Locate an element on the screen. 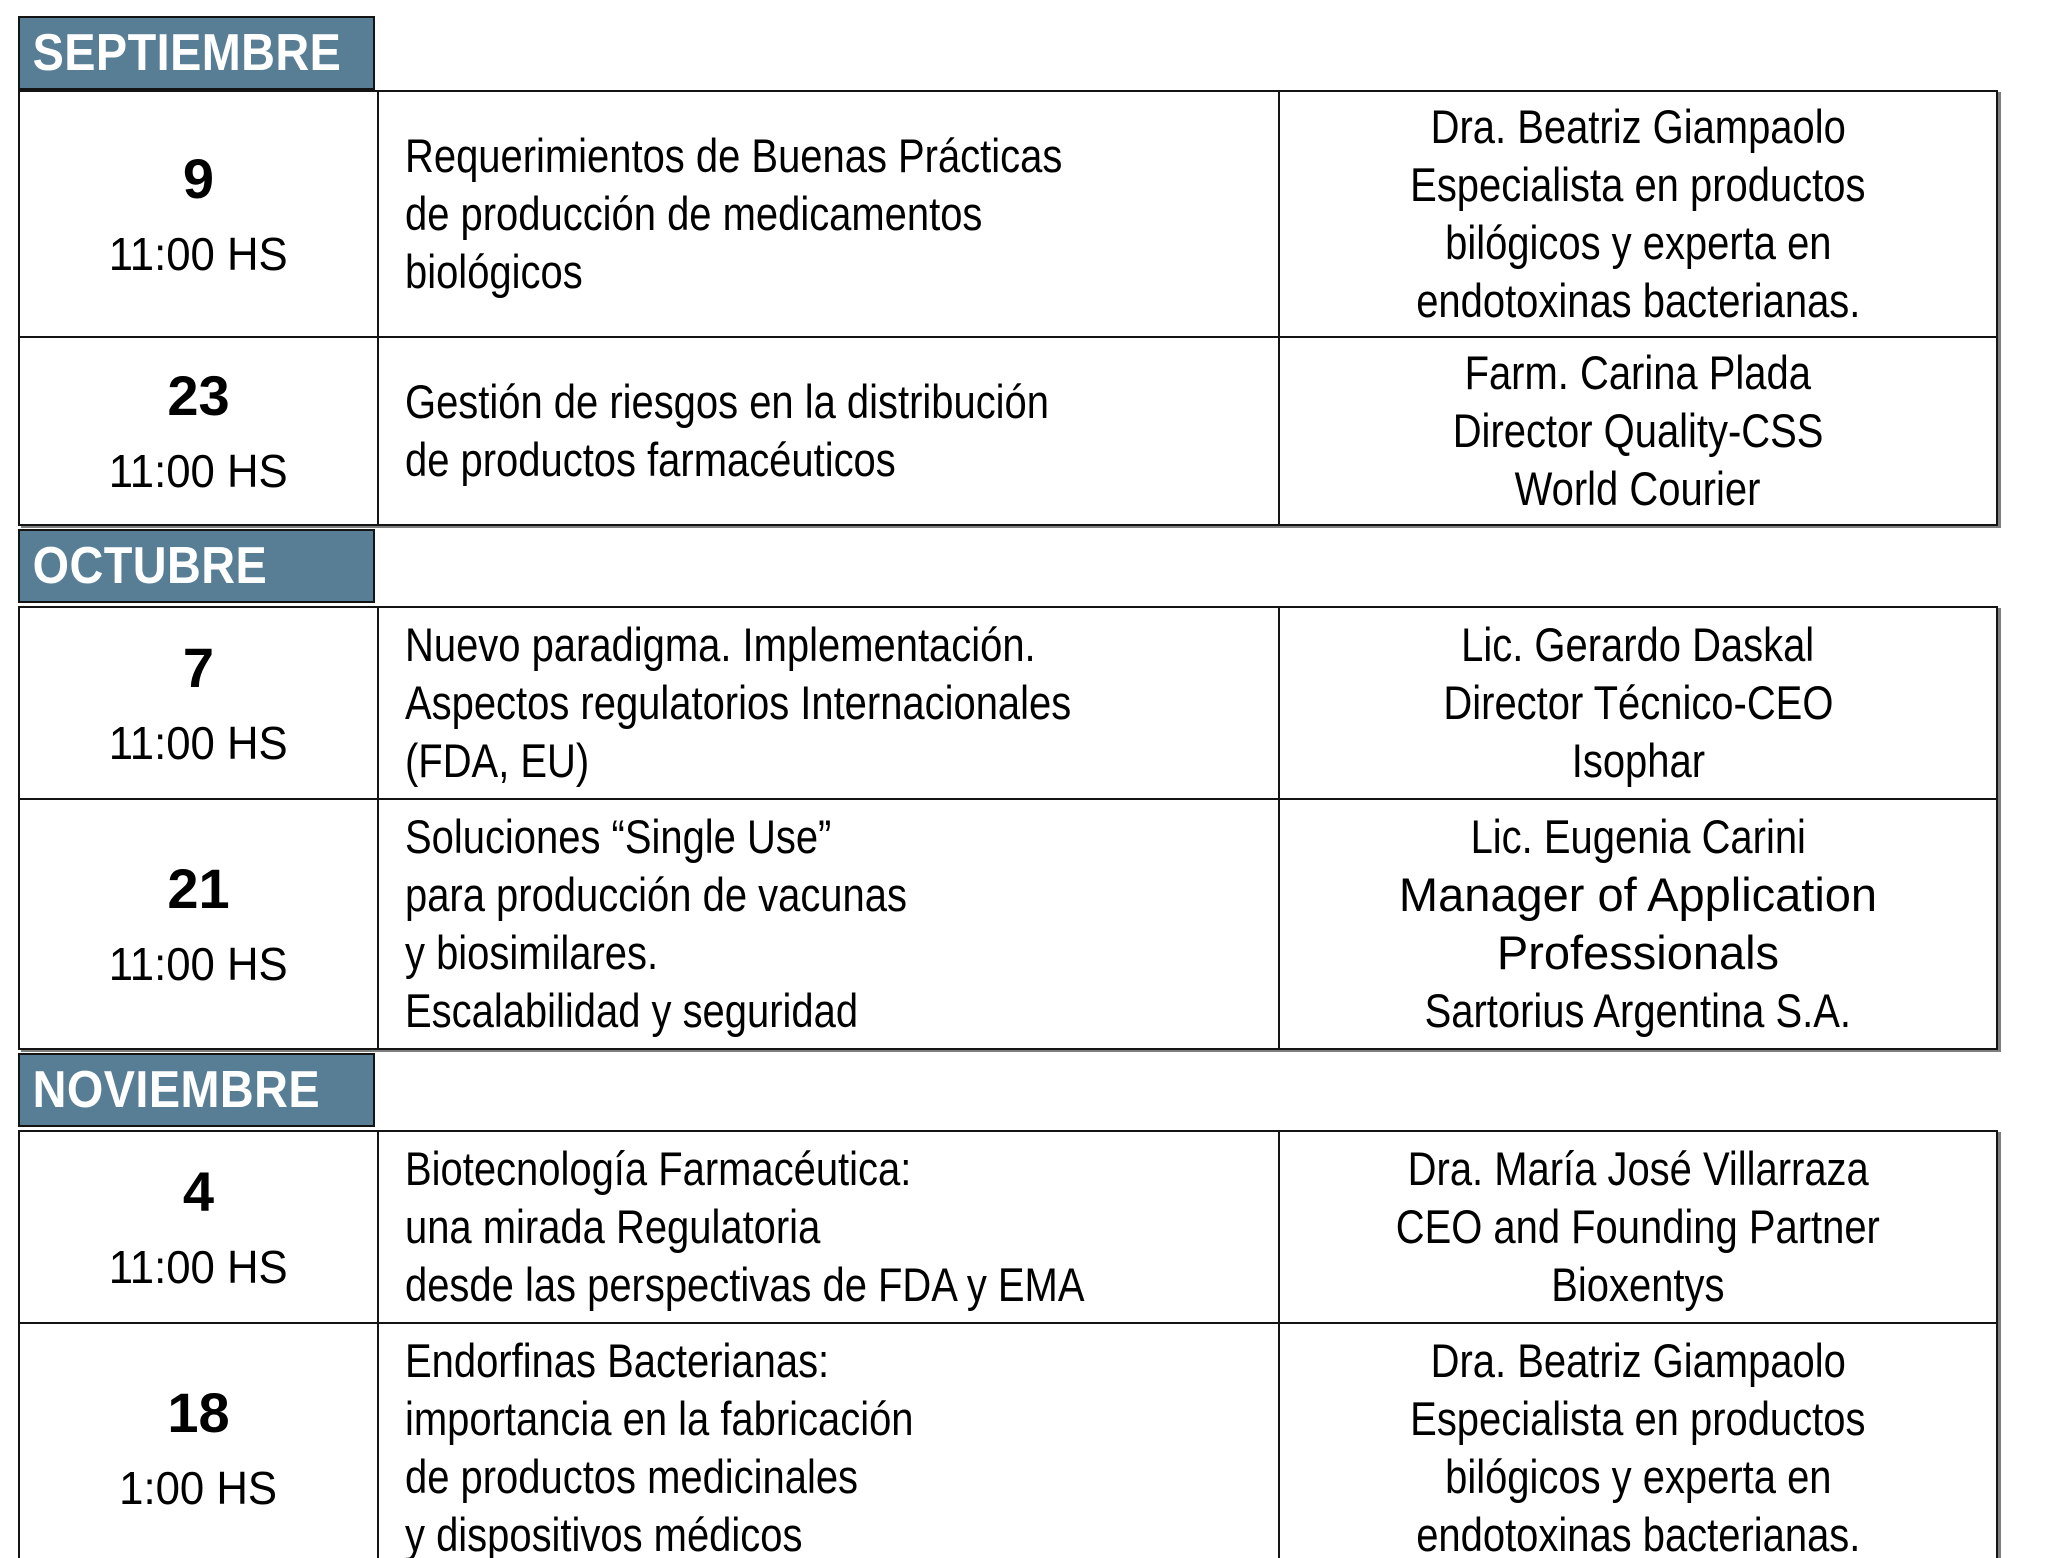 Image resolution: width=2069 pixels, height=1558 pixels. event-date-cell: 23 11:00 HS is located at coordinates (198, 431).